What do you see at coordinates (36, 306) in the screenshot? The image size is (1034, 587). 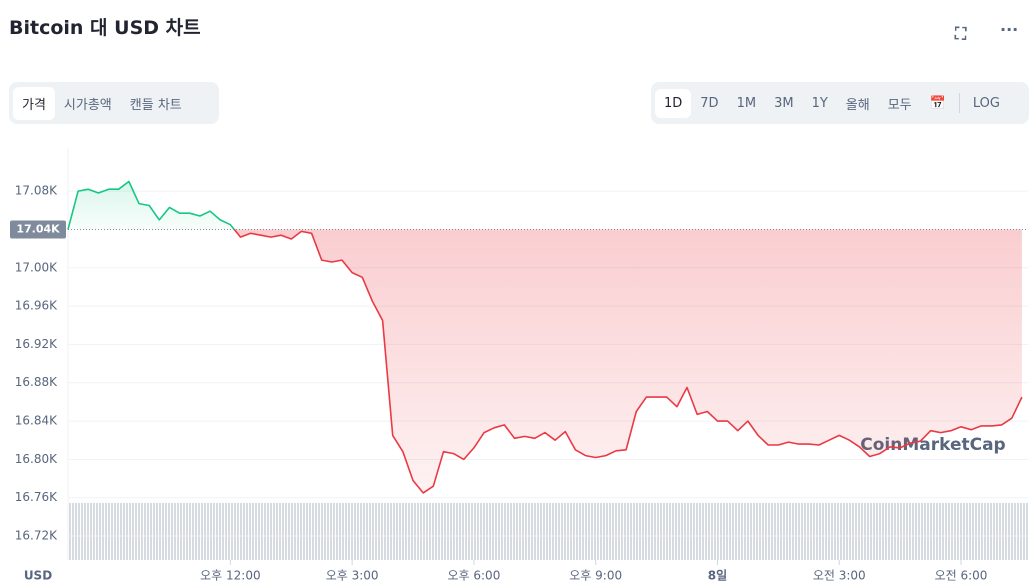 I see `y-tick-label: 16.96K` at bounding box center [36, 306].